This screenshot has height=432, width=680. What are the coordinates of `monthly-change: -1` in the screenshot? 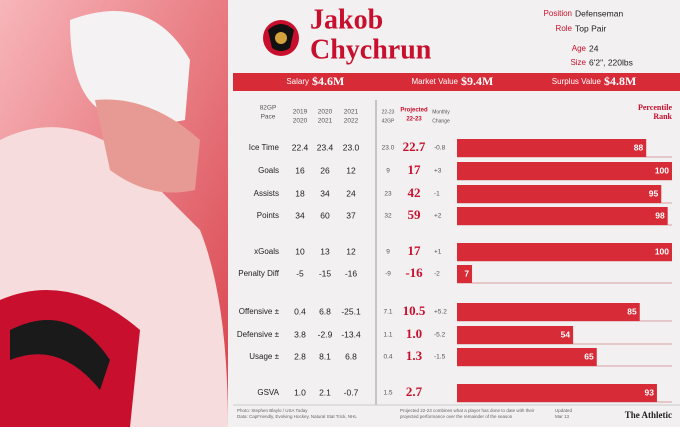 It's located at (437, 194).